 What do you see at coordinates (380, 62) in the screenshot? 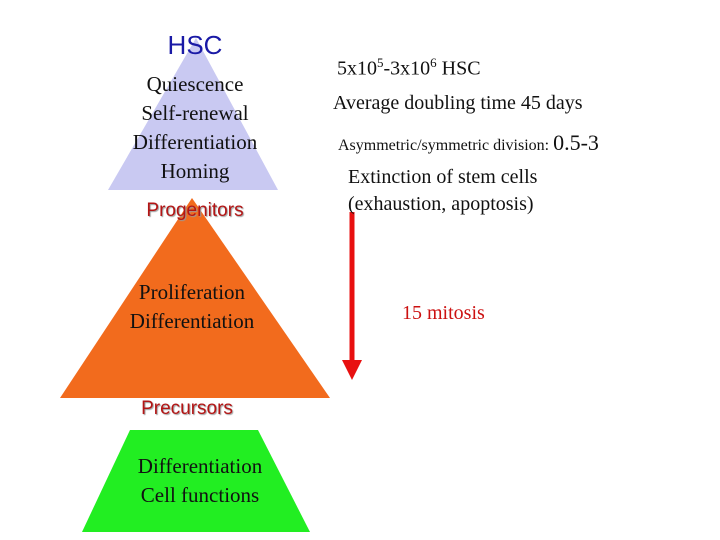
I see `hsc-count-a-exponent: 5` at bounding box center [380, 62].